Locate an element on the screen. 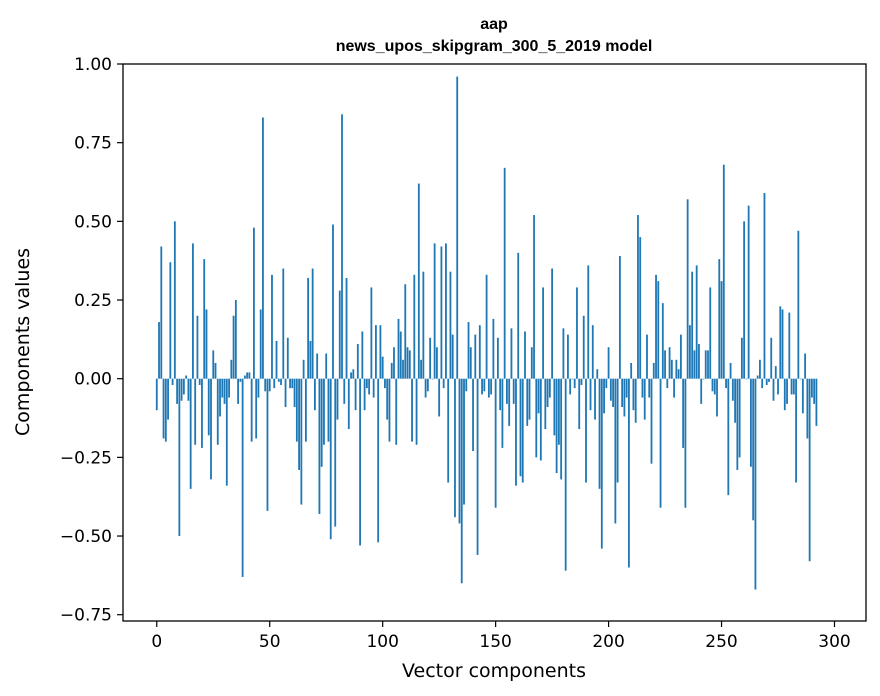 The width and height of the screenshot is (880, 696). x-tick-label: 100 is located at coordinates (382, 642).